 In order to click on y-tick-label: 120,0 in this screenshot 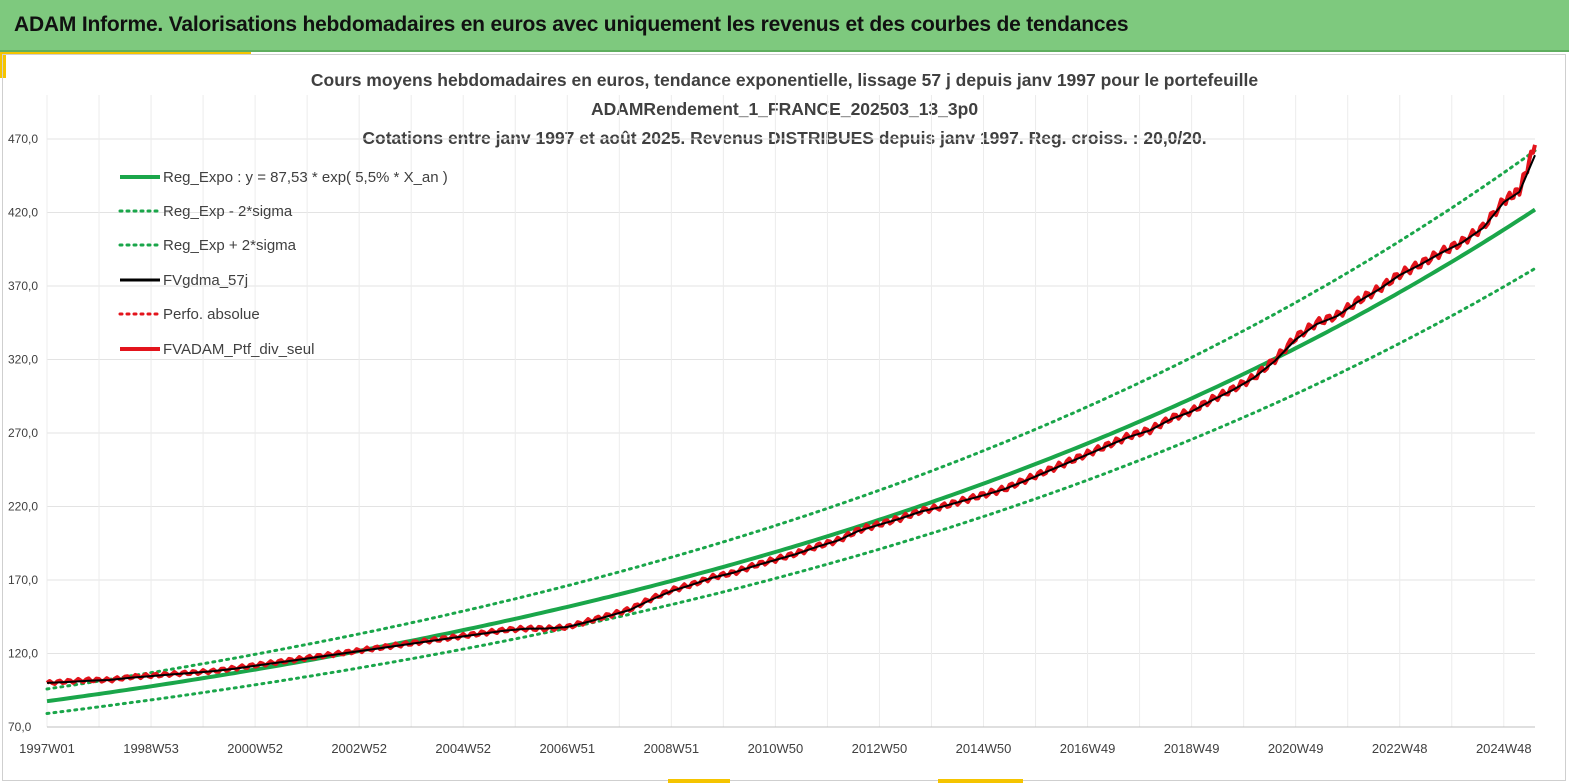, I will do `click(23, 654)`.